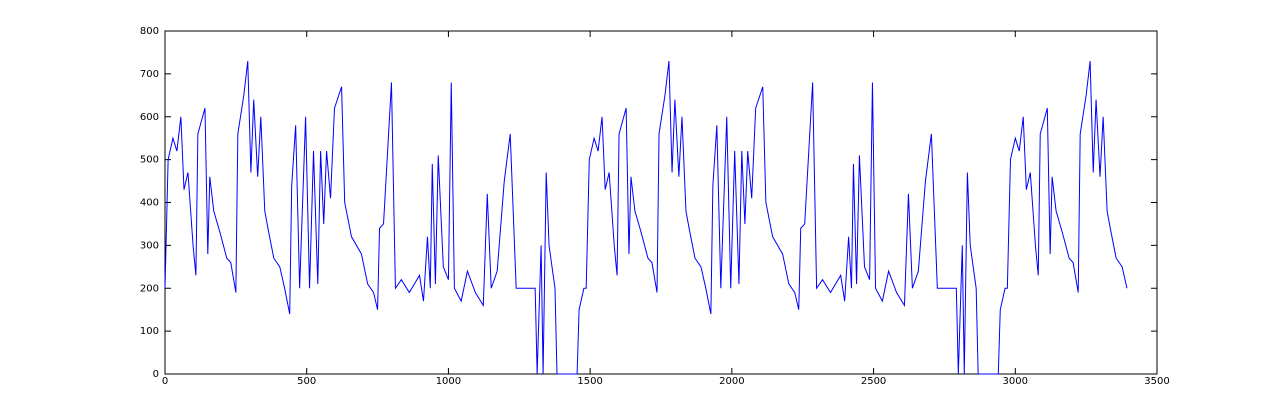 This screenshot has width=1277, height=420. I want to click on y-tick-label: 200, so click(149, 288).